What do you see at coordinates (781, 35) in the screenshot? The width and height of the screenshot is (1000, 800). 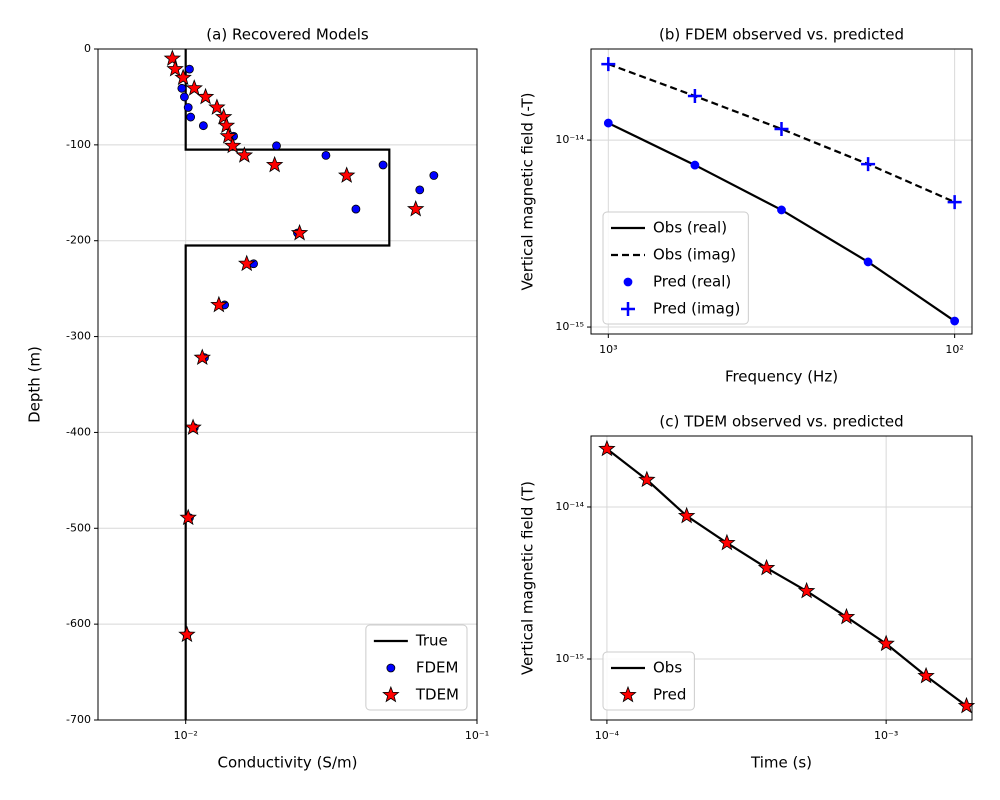 I see `chart-title: (b) FDEM observed vs. predicted` at bounding box center [781, 35].